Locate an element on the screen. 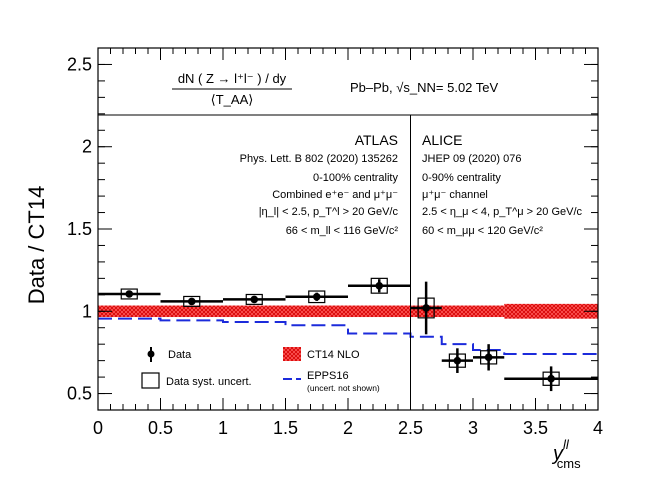  legend-syst-label: Data syst. uncert. is located at coordinates (209, 382).